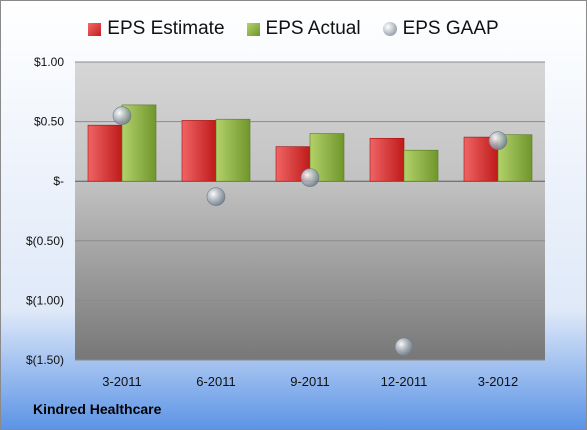 Image resolution: width=587 pixels, height=430 pixels. What do you see at coordinates (310, 143) in the screenshot?
I see `bars` at bounding box center [310, 143].